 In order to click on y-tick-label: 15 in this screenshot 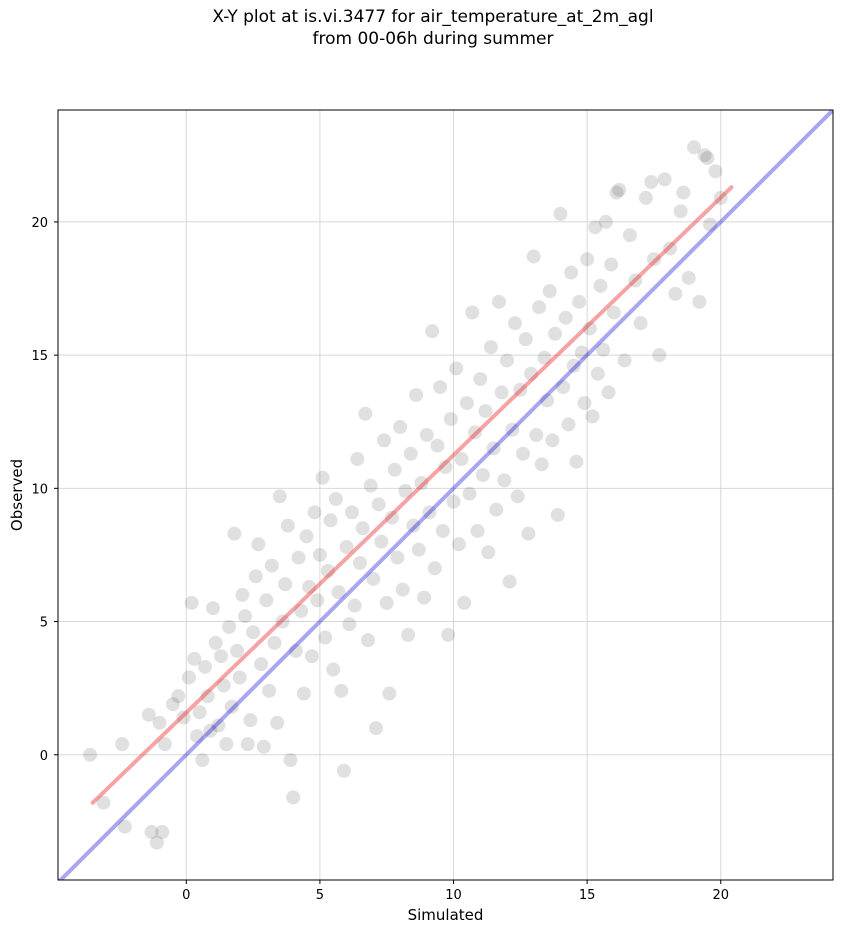, I will do `click(39, 356)`.